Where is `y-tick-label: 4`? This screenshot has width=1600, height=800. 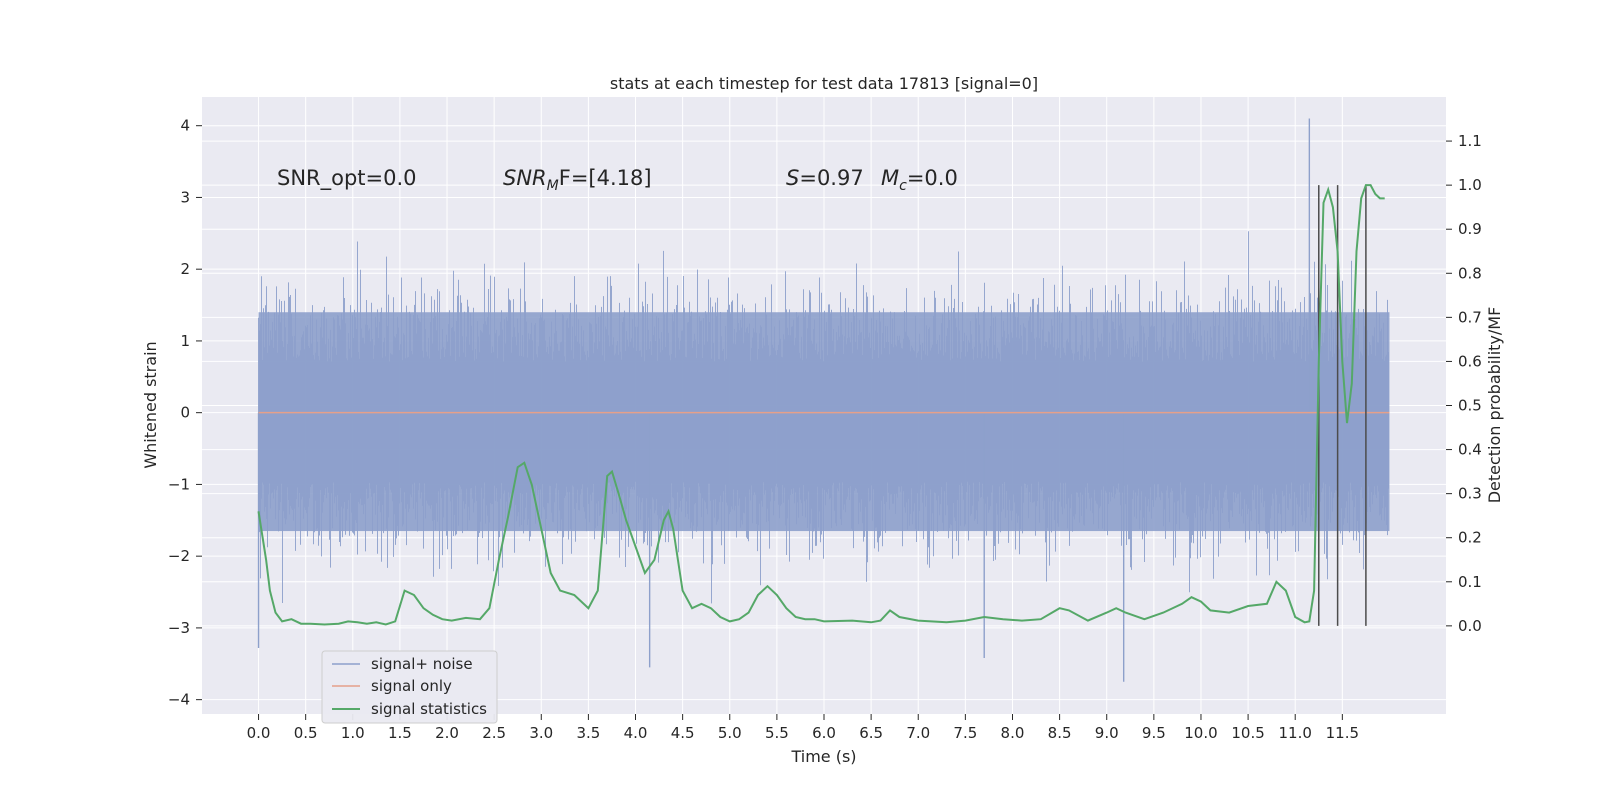 y-tick-label: 4 is located at coordinates (185, 126).